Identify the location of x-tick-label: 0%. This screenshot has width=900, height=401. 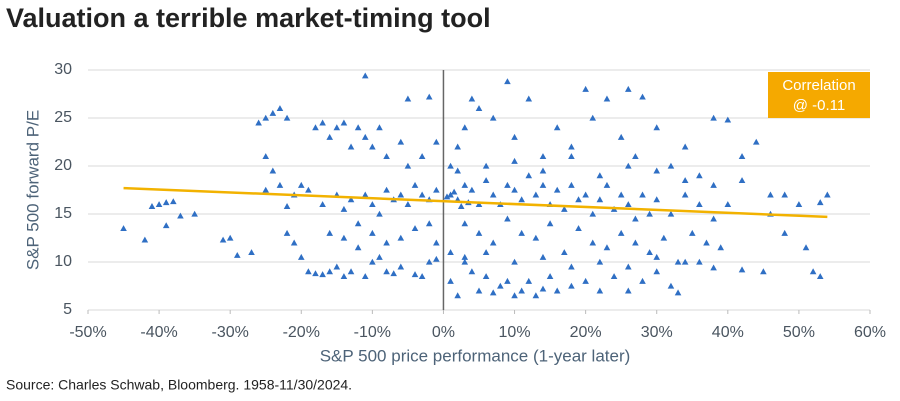
(443, 332).